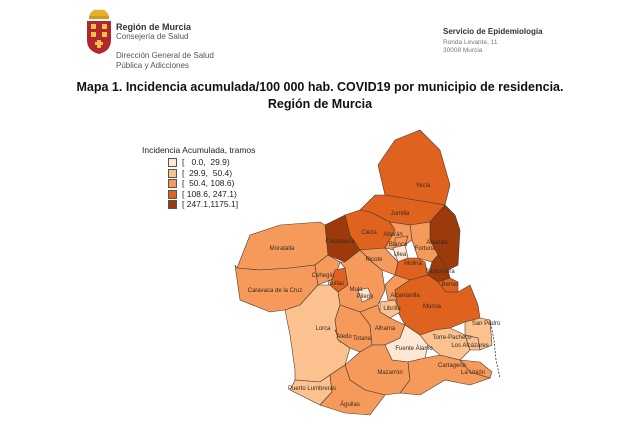  I want to click on directorate-line1: Dirección General de Salud, so click(165, 55).